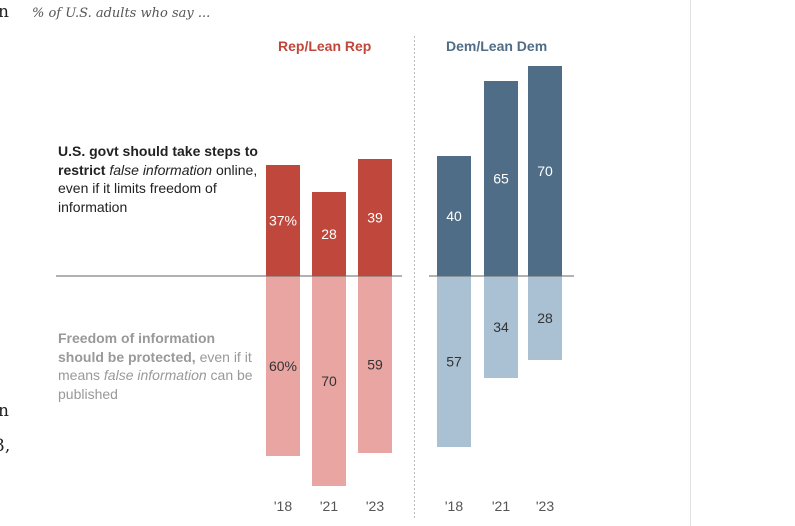  I want to click on label-rest: even if it means, so click(155, 366).